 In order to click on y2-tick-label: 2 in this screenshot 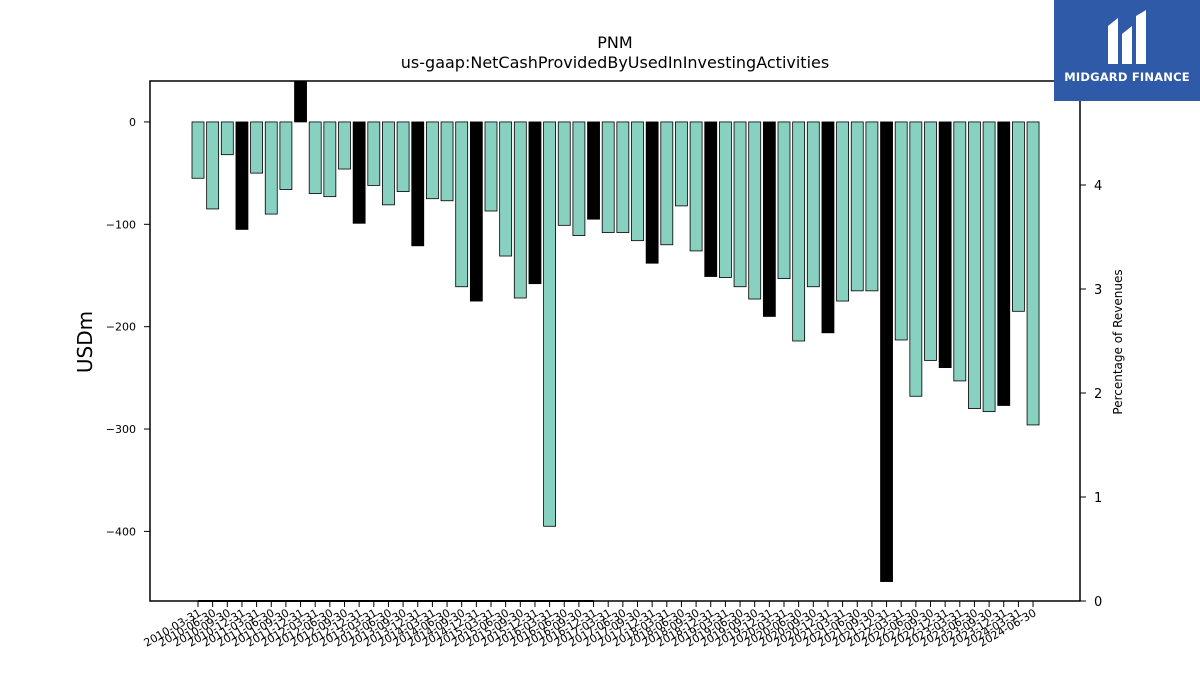, I will do `click(1098, 394)`.